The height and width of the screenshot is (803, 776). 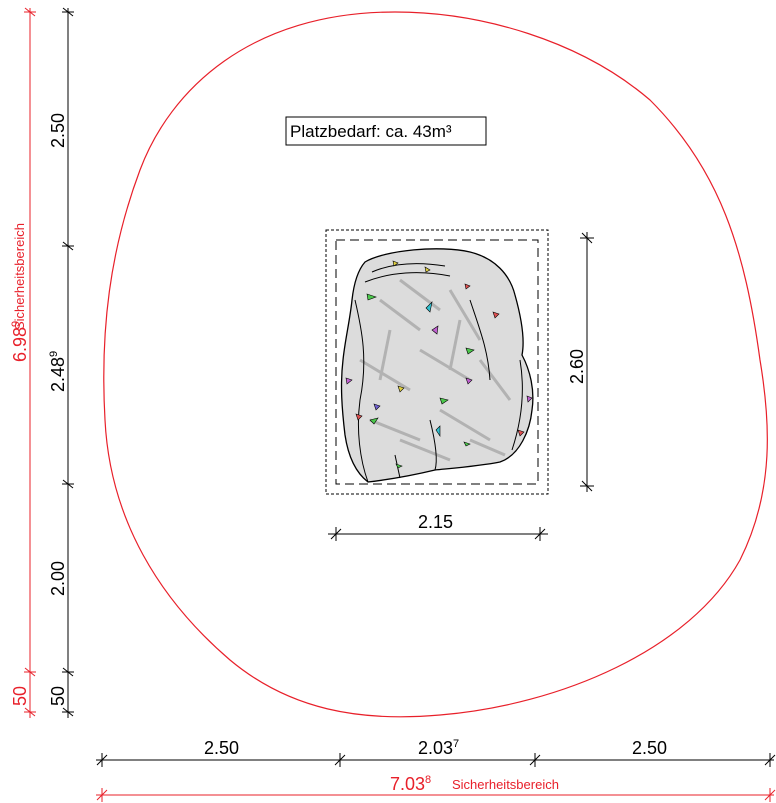 I want to click on bottom-dim-left: 2.50, so click(x=221, y=748).